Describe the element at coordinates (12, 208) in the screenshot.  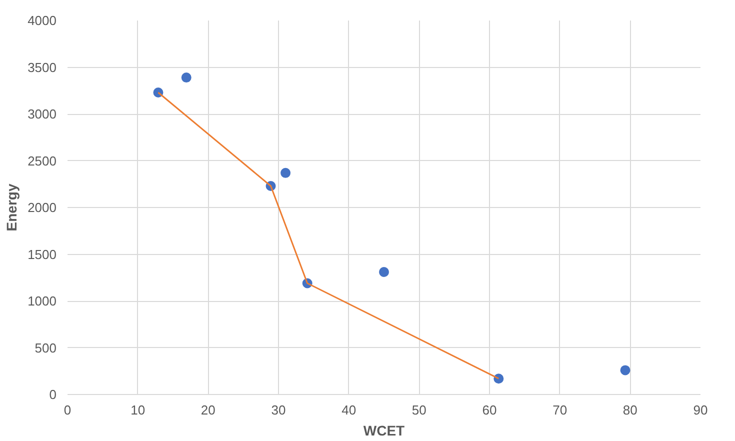
I see `y-axis-title: Energy` at that location.